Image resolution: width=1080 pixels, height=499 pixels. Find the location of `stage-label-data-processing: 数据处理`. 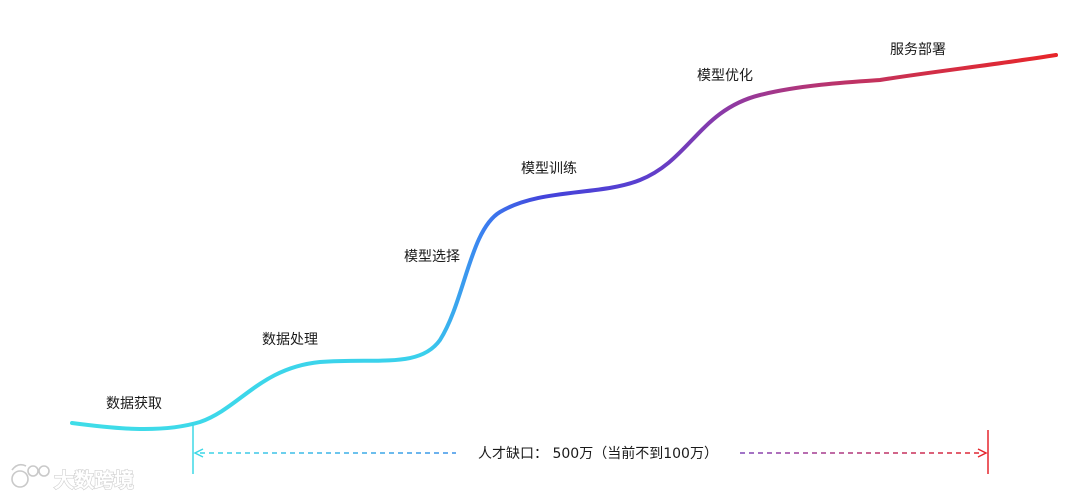

stage-label-data-processing: 数据处理 is located at coordinates (290, 340).